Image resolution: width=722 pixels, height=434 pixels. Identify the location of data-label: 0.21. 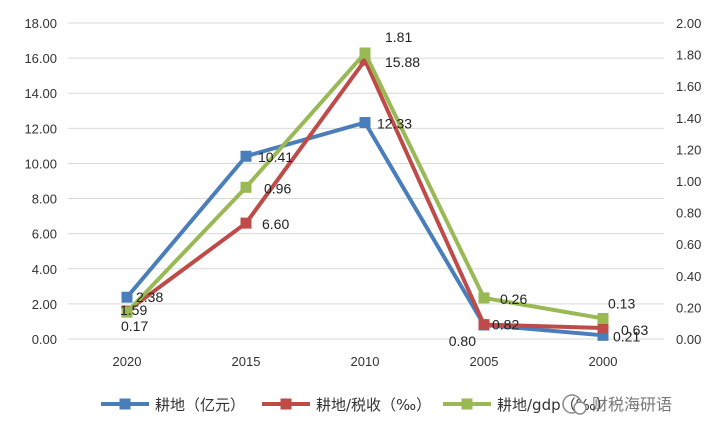
(626, 336).